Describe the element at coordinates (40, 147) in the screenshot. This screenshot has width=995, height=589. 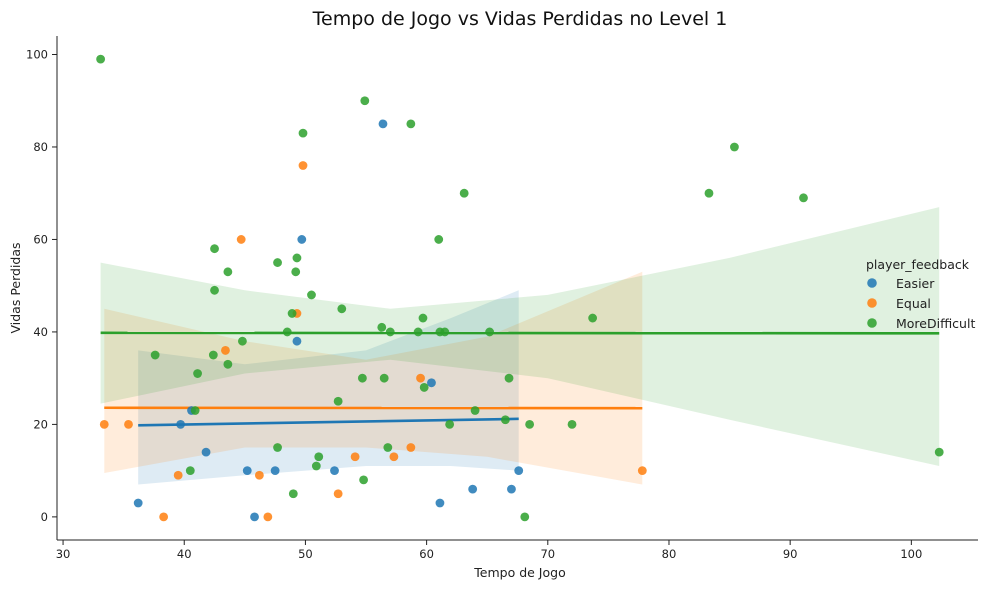
I see `y-tick-label: 80` at that location.